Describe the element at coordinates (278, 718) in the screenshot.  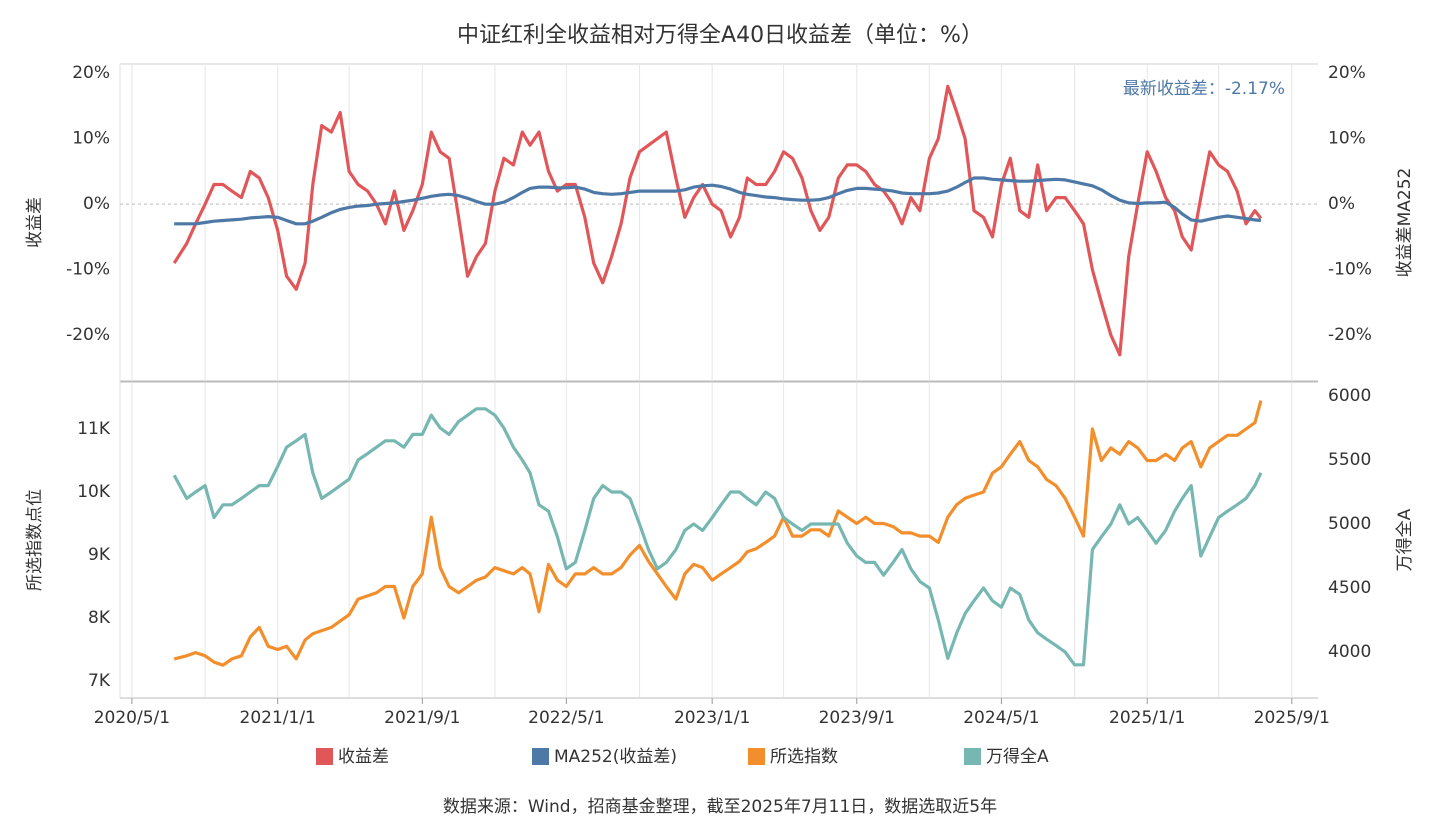
I see `x-tick-label: 2021/1/1` at that location.